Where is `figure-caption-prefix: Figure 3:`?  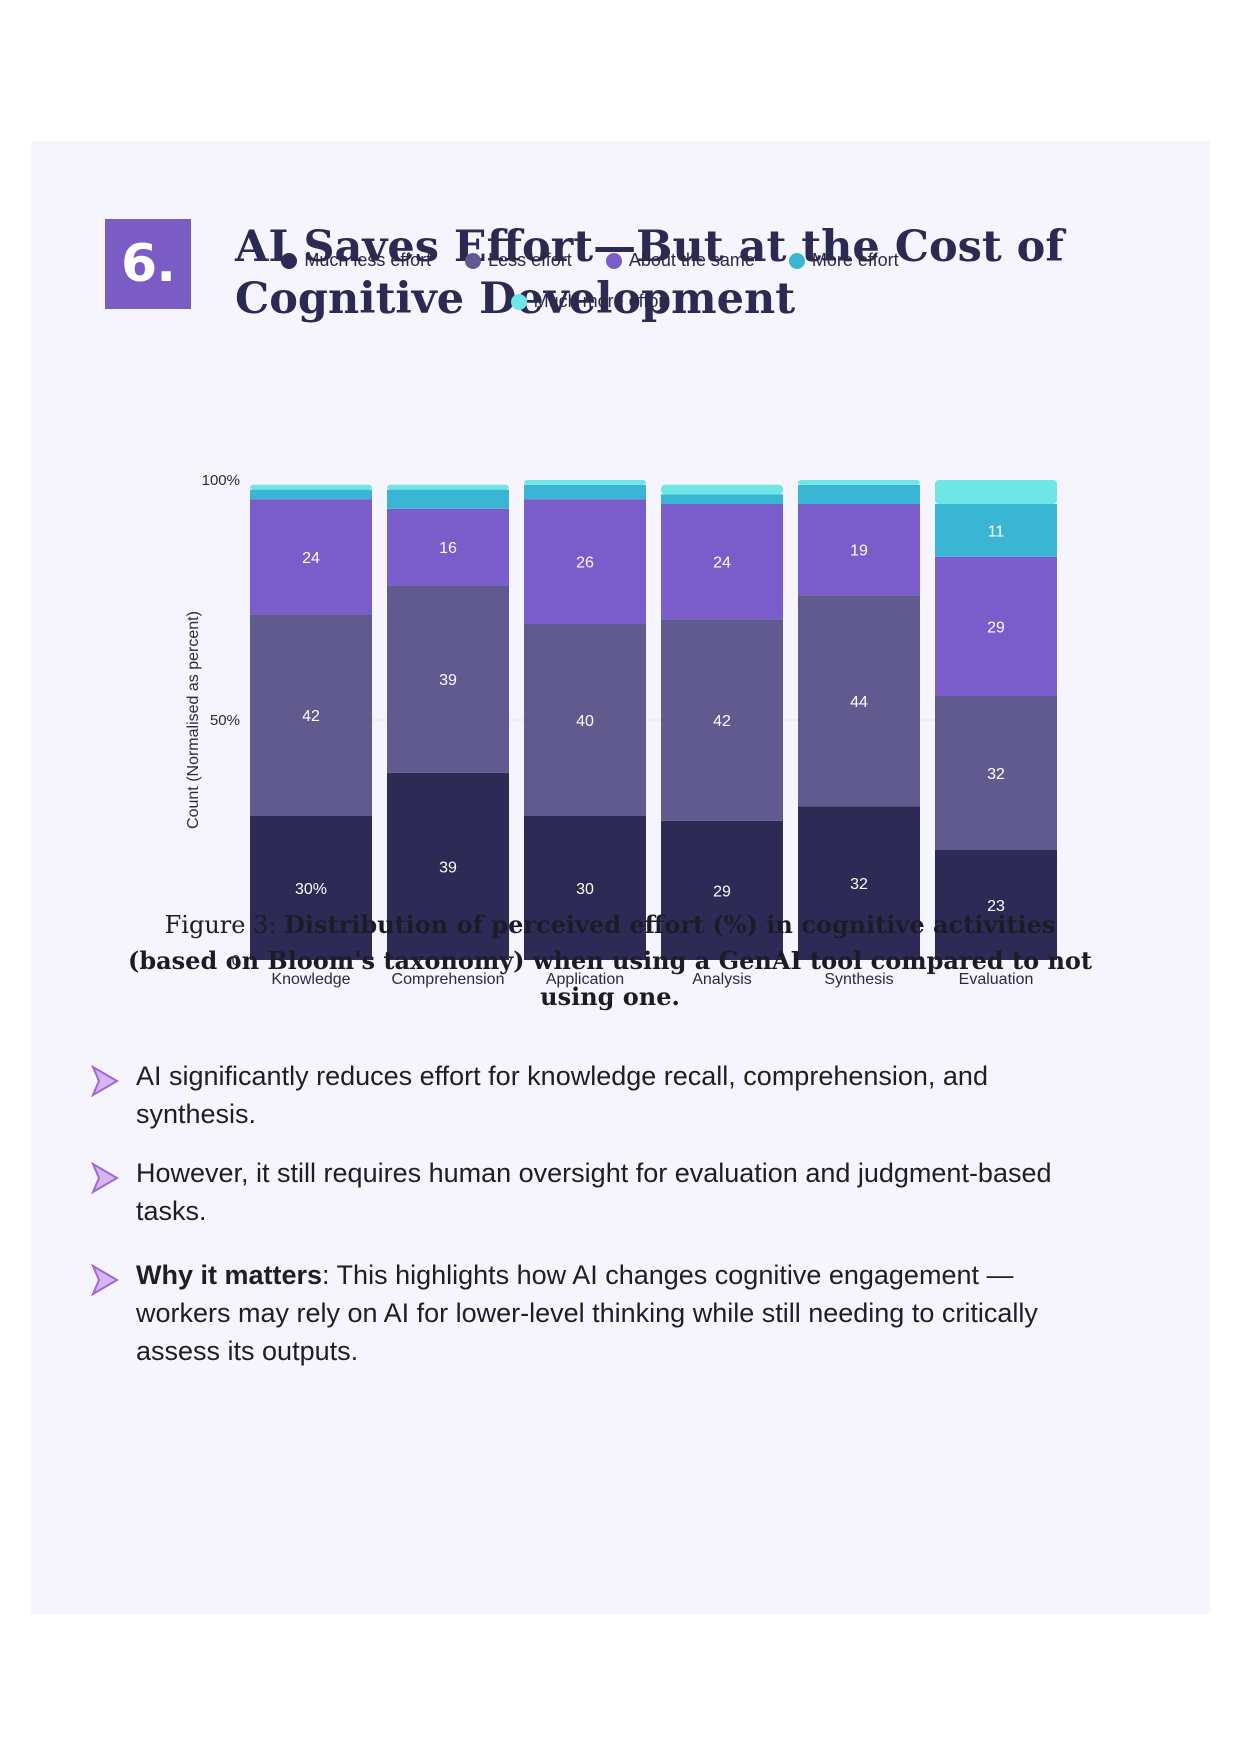
figure-caption-prefix: Figure 3: is located at coordinates (224, 925).